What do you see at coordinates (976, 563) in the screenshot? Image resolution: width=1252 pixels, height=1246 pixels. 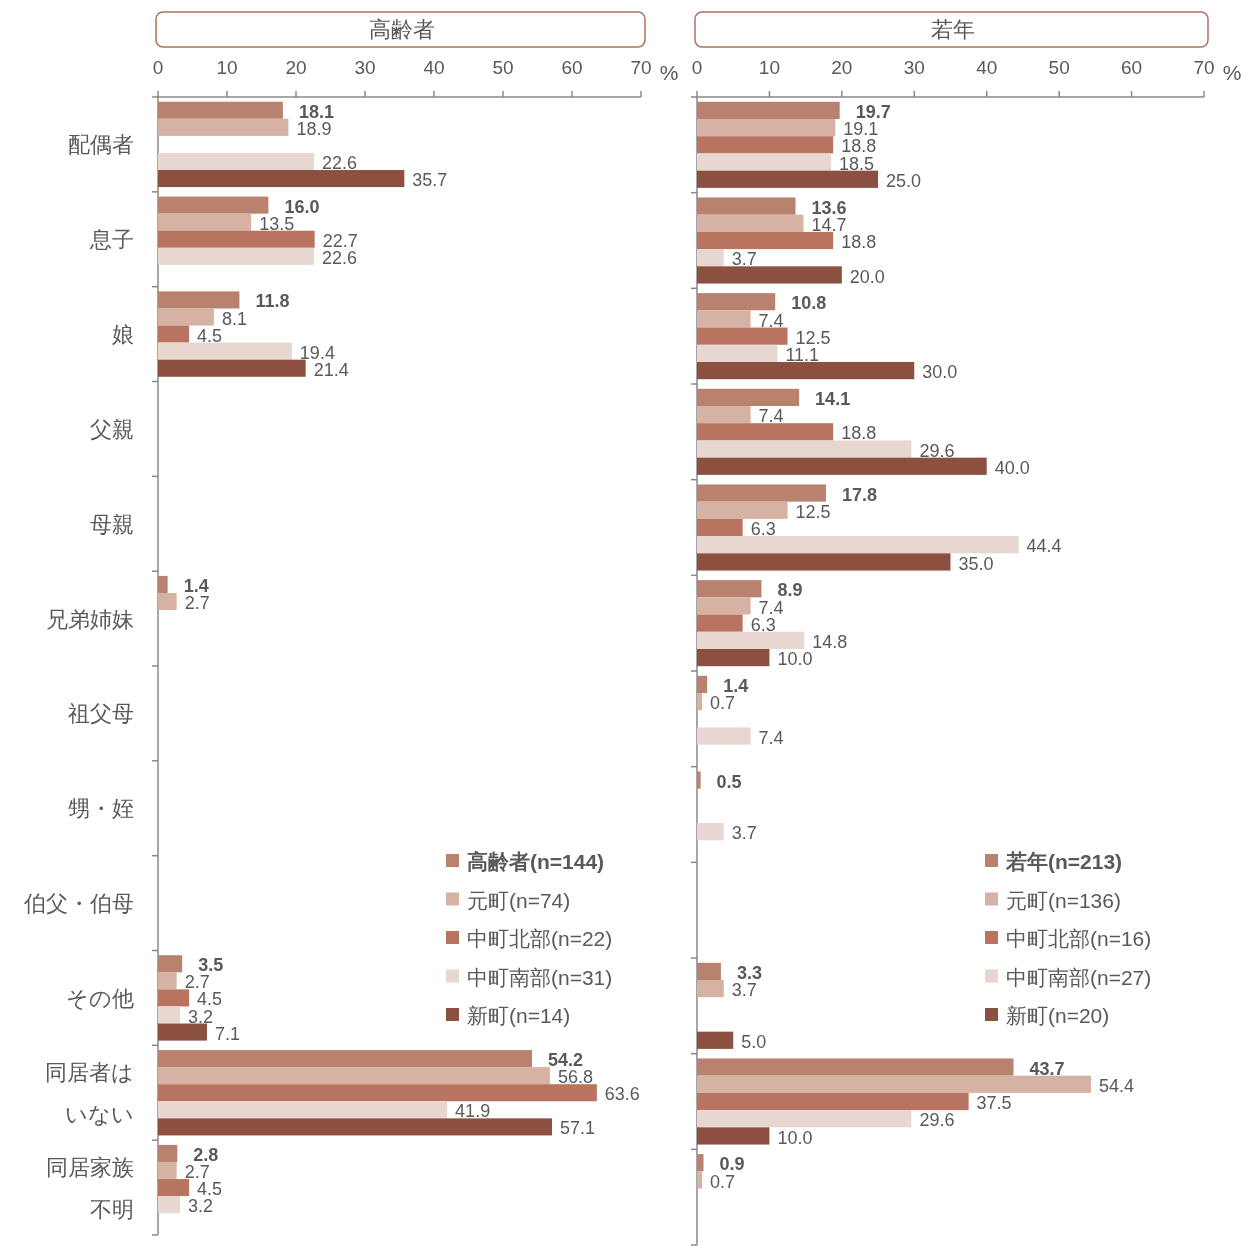 I see `data-label: 35.0` at bounding box center [976, 563].